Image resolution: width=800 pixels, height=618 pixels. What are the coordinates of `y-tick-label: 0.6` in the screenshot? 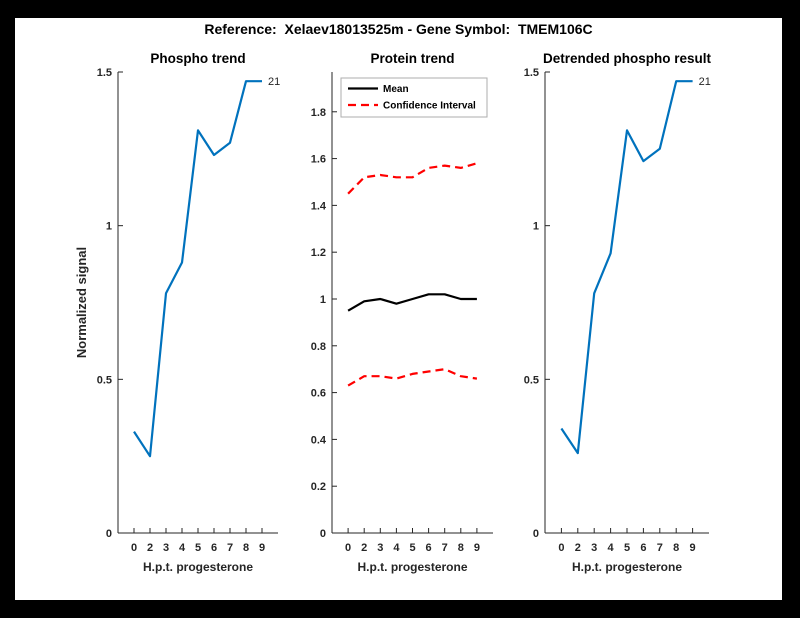 It's located at (318, 394).